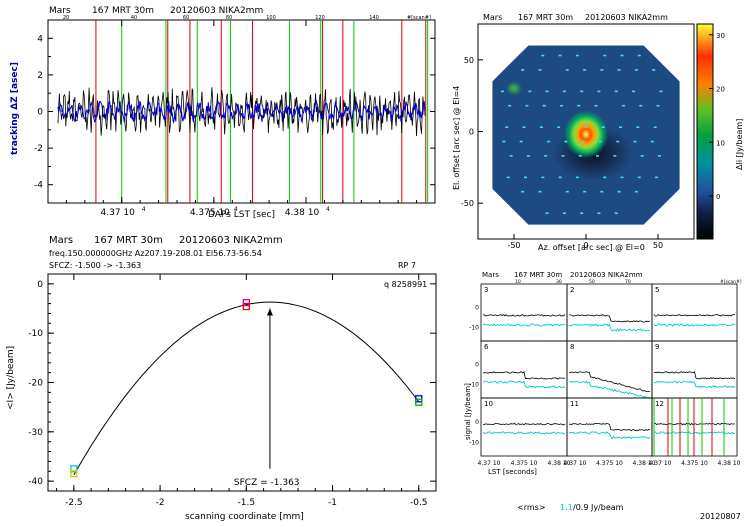 This screenshot has width=751, height=527. What do you see at coordinates (332, 503) in the screenshot?
I see `focus-xtick-label-3: -1` at bounding box center [332, 503].